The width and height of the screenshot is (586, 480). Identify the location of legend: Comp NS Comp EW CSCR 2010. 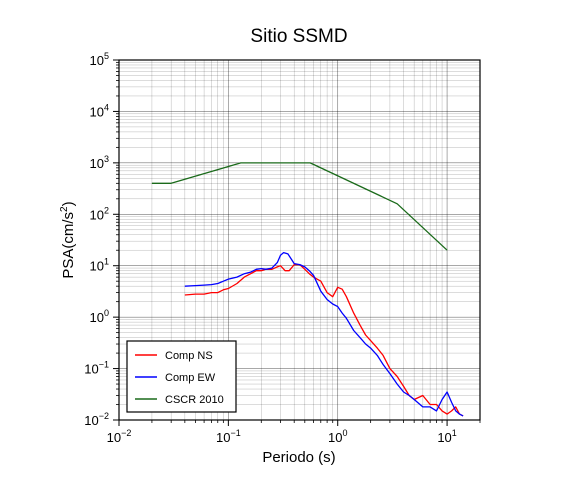
(181, 376).